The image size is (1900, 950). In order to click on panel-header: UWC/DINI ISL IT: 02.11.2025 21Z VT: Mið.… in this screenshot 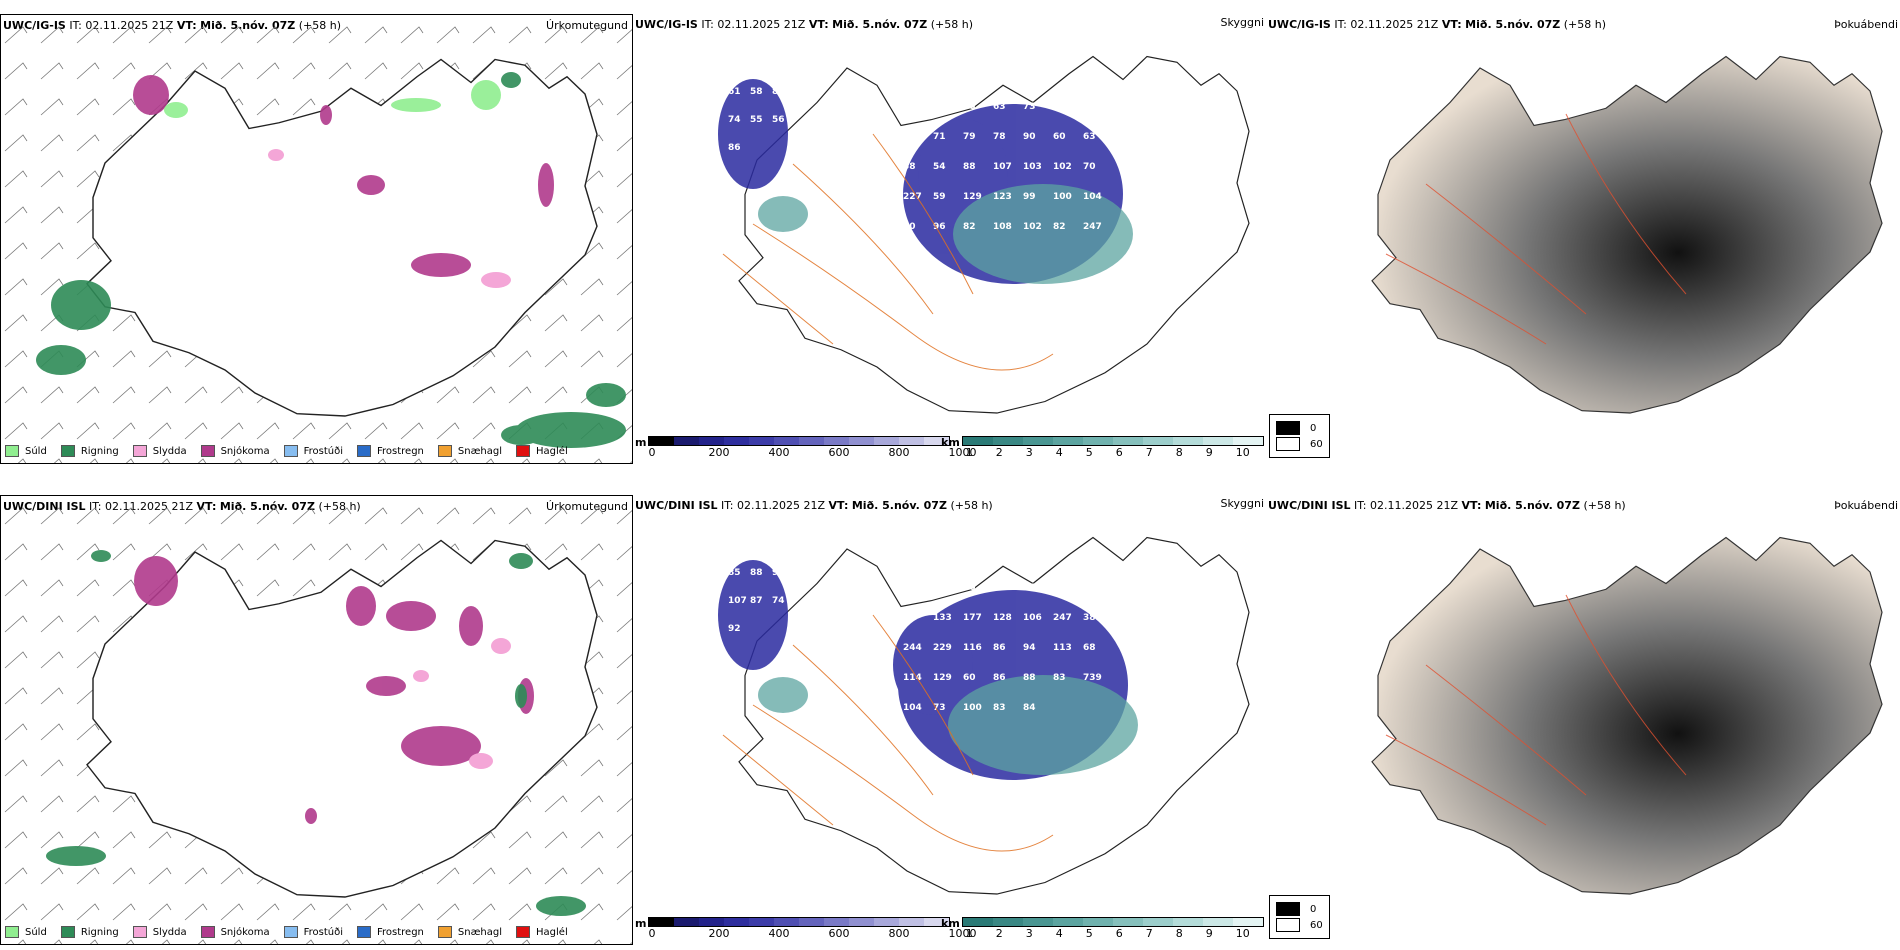, I will do `click(814, 505)`.